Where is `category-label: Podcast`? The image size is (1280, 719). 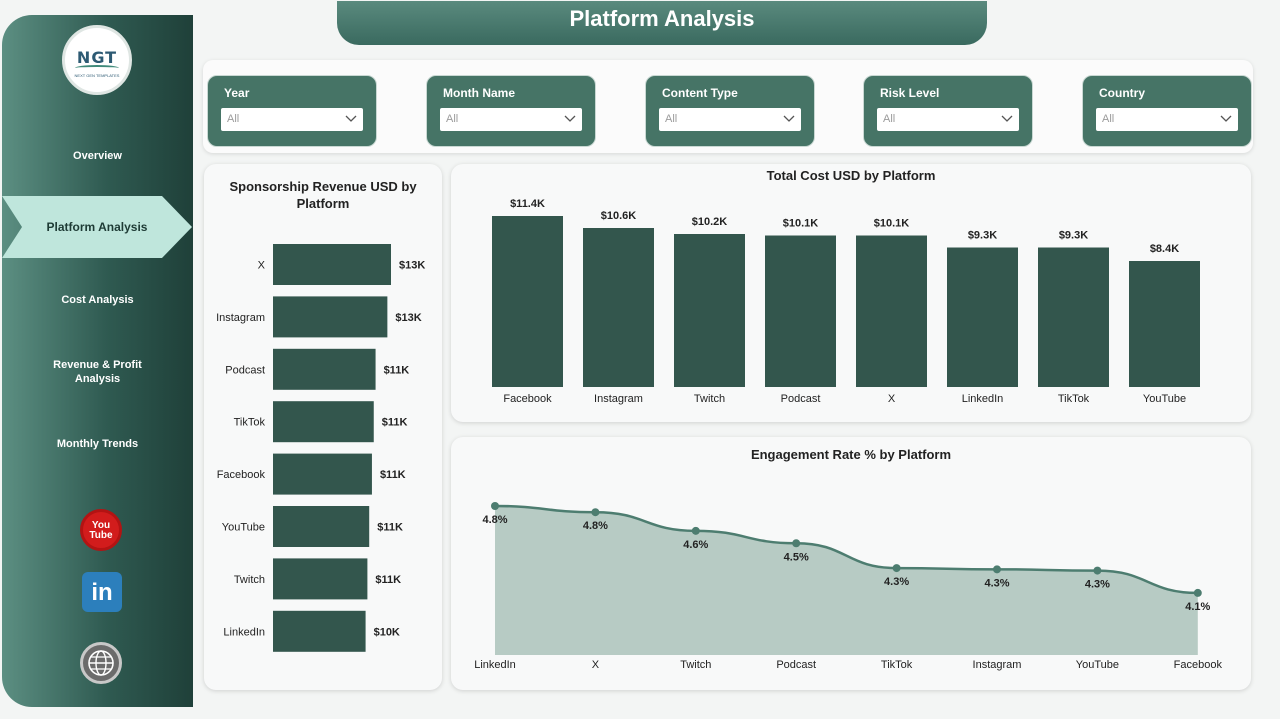
category-label: Podcast is located at coordinates (801, 399).